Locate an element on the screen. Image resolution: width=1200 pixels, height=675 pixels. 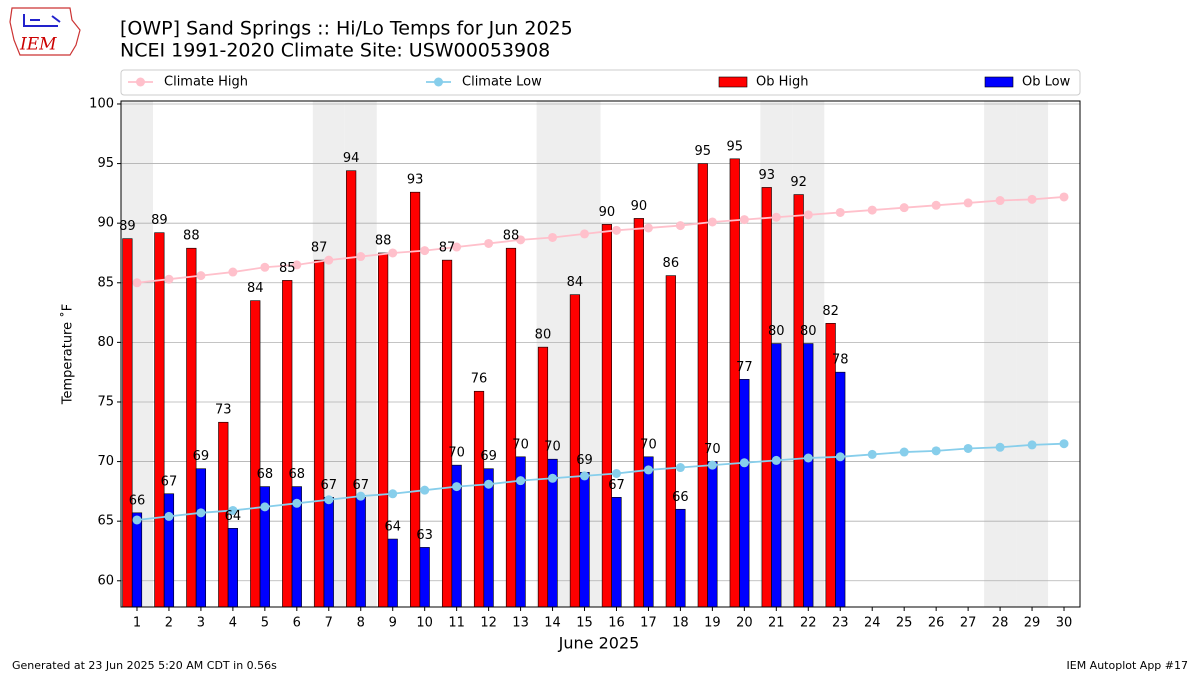
x-tick-label: 11 is located at coordinates (456, 623).